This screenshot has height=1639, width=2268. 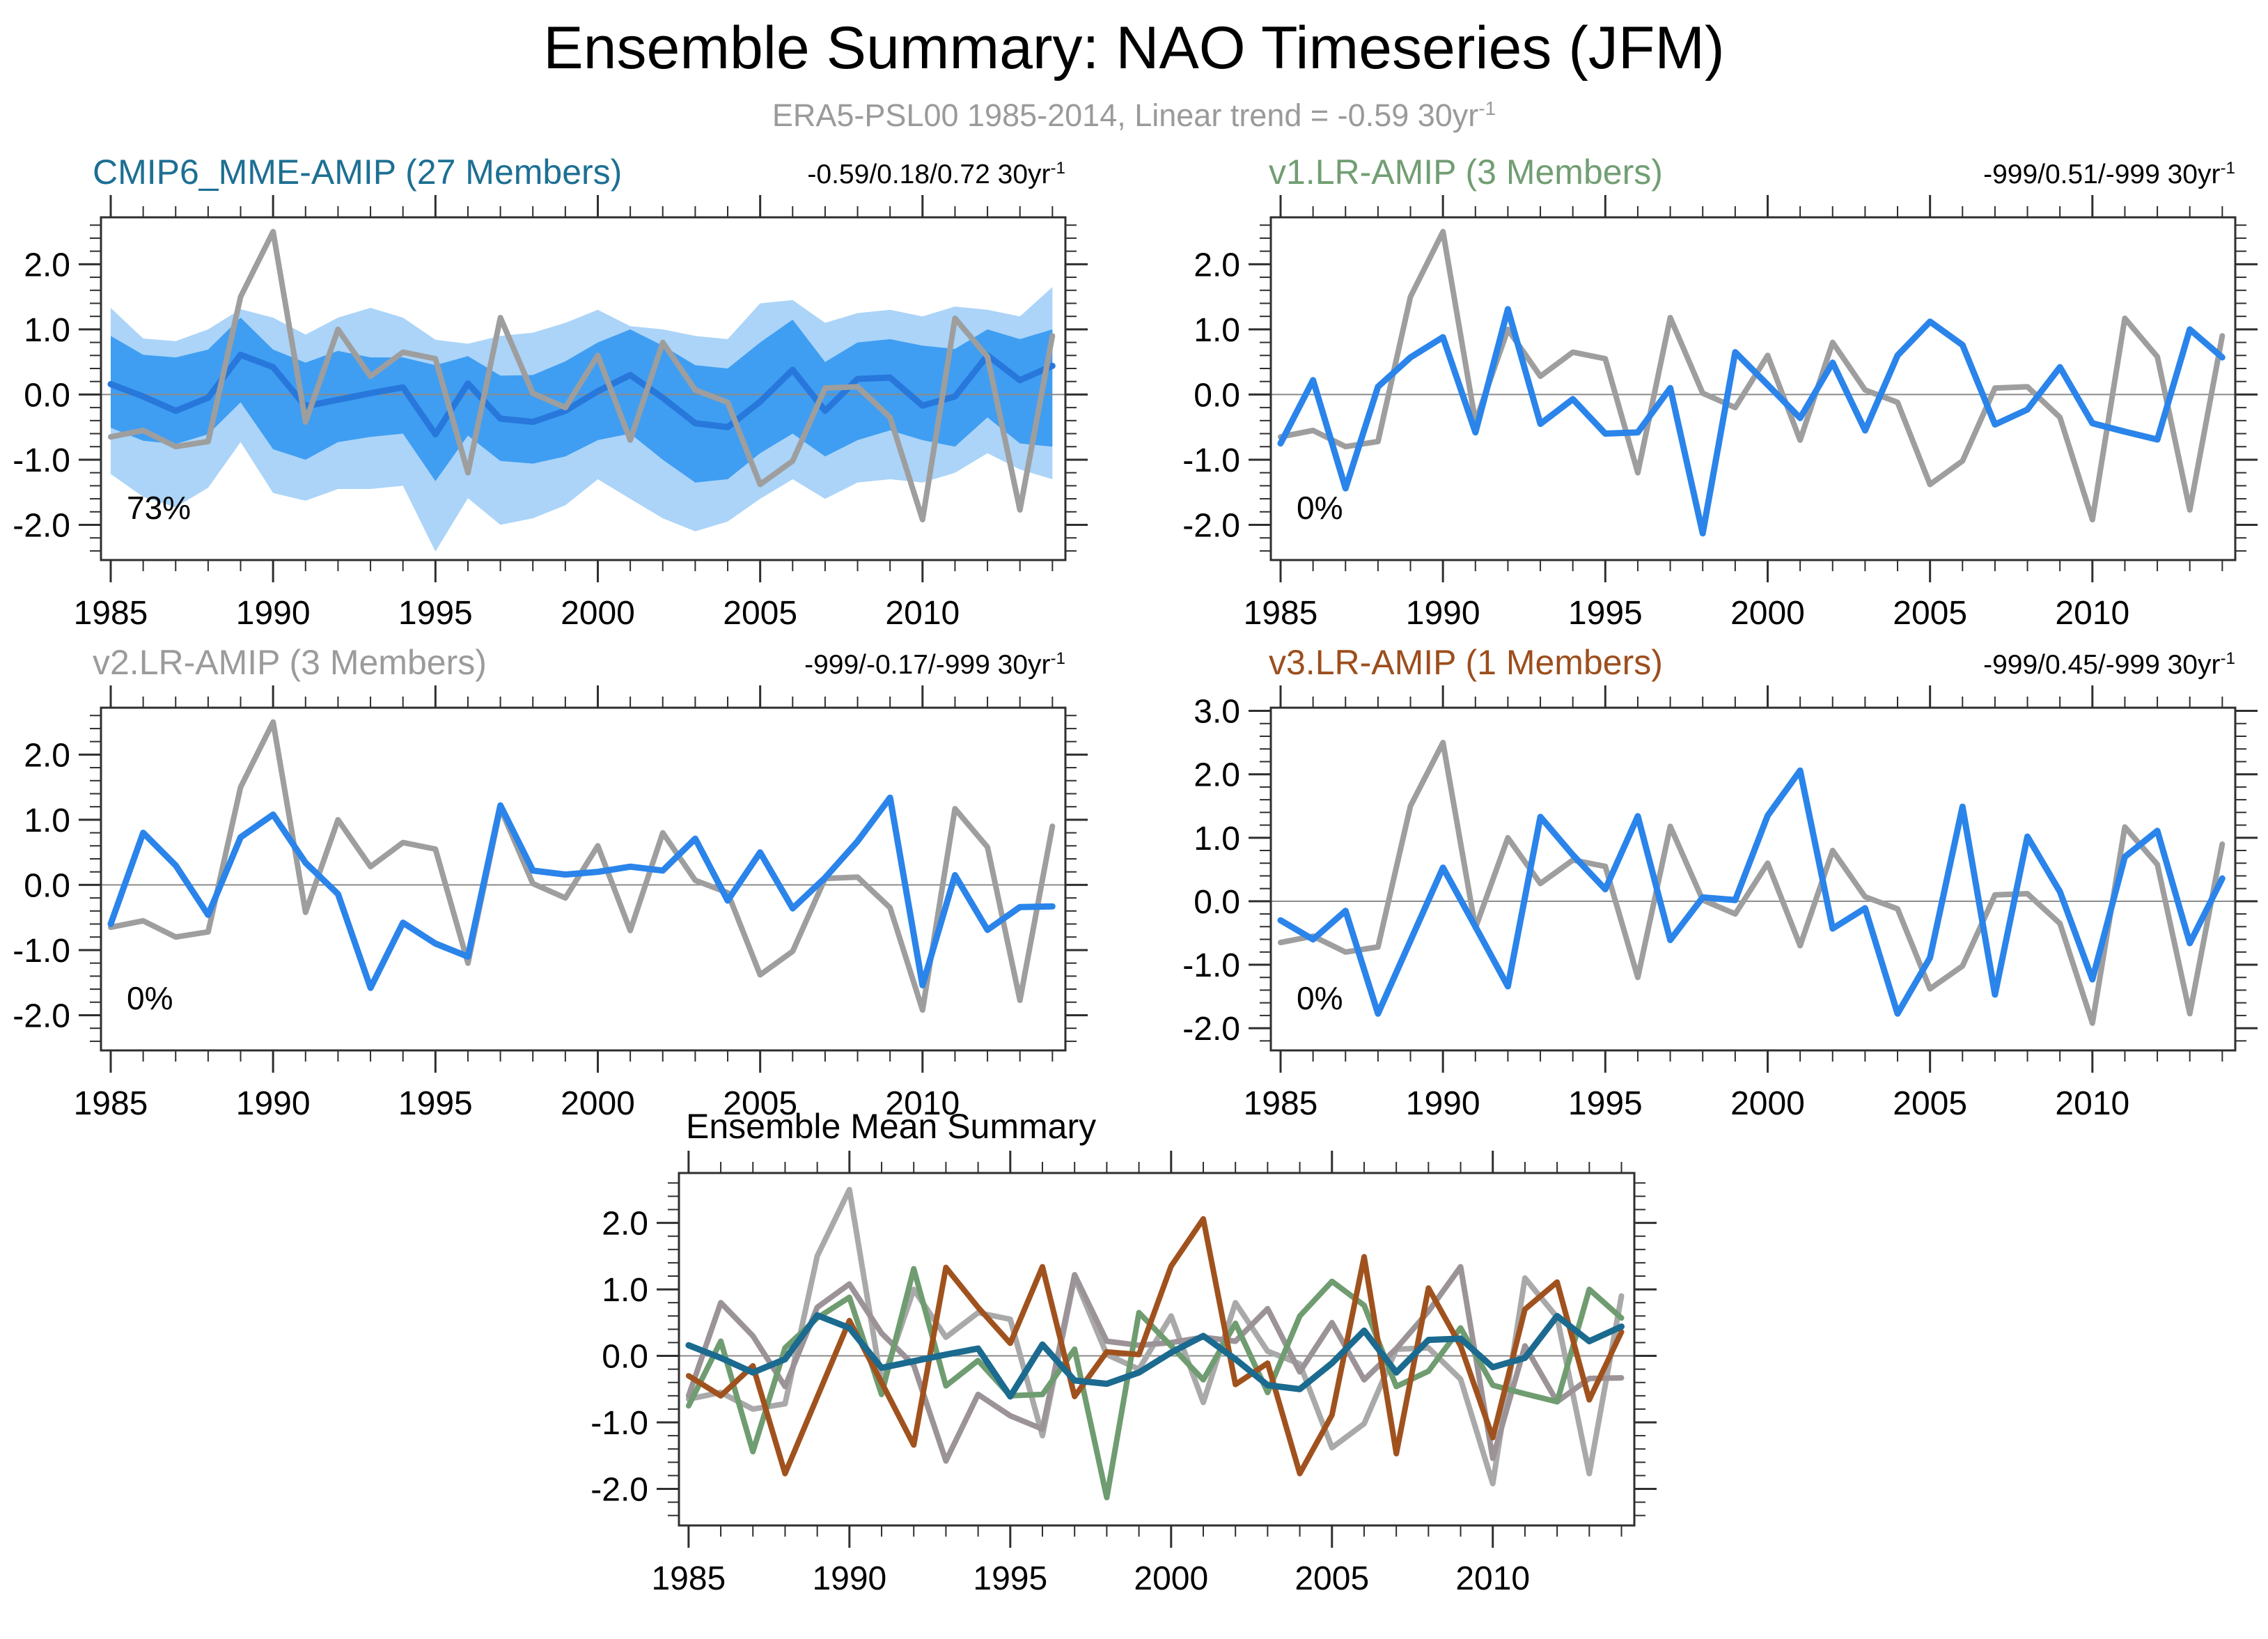 I want to click on trend-text: -999/0.45/-999 30yr, so click(x=2102, y=665).